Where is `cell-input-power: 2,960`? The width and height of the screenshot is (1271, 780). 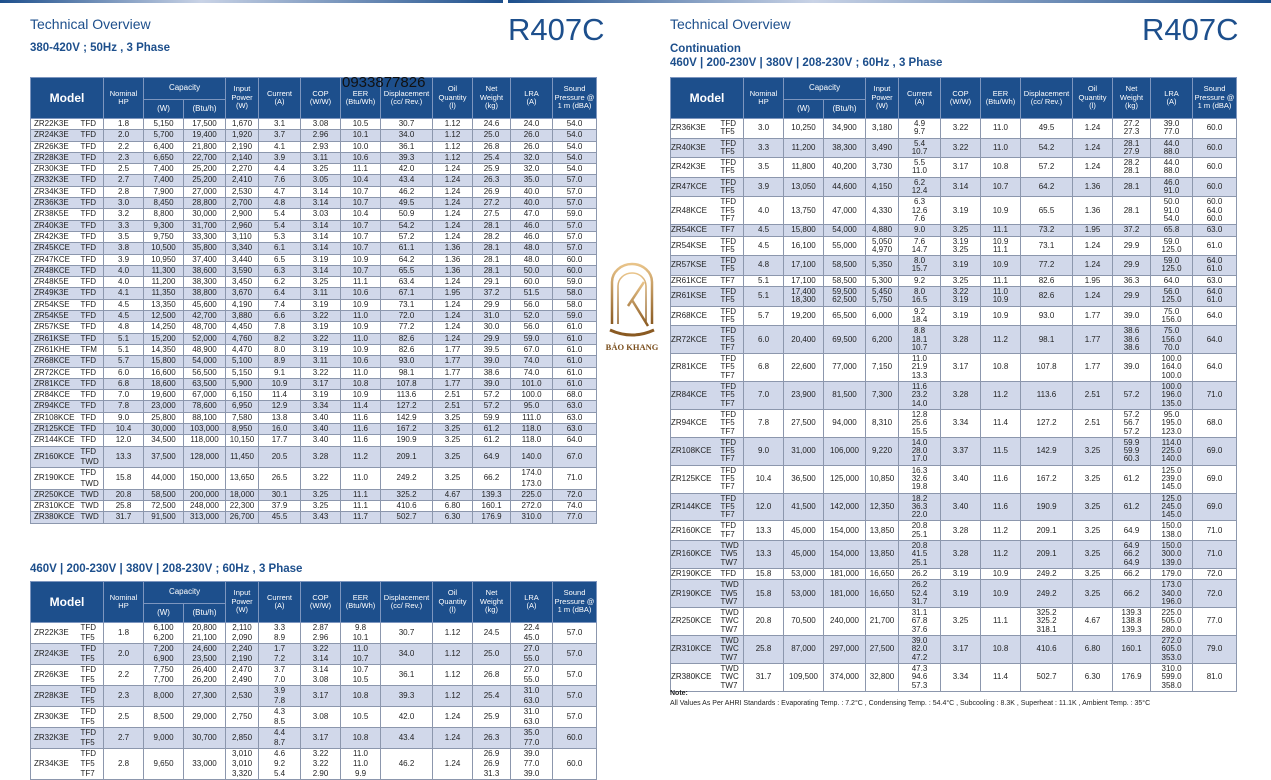
cell-input-power: 2,960 is located at coordinates (242, 225).